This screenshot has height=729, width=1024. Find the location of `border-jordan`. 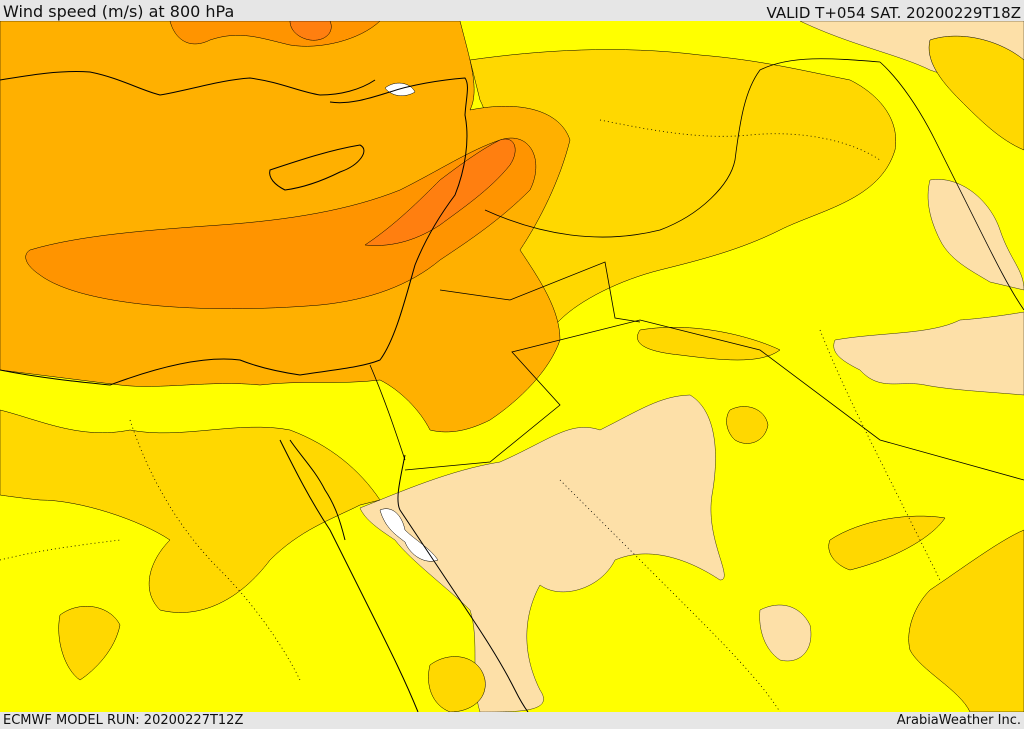

border-jordan is located at coordinates (540, 292).